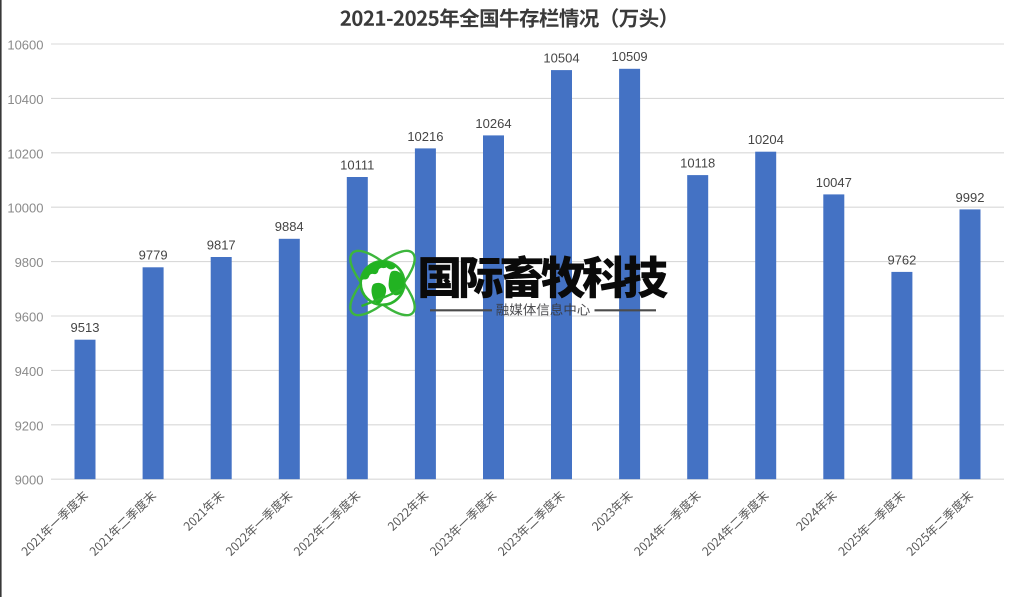 This screenshot has height=597, width=1016. Describe the element at coordinates (425, 136) in the screenshot. I see `svg-text: 10216` at that location.